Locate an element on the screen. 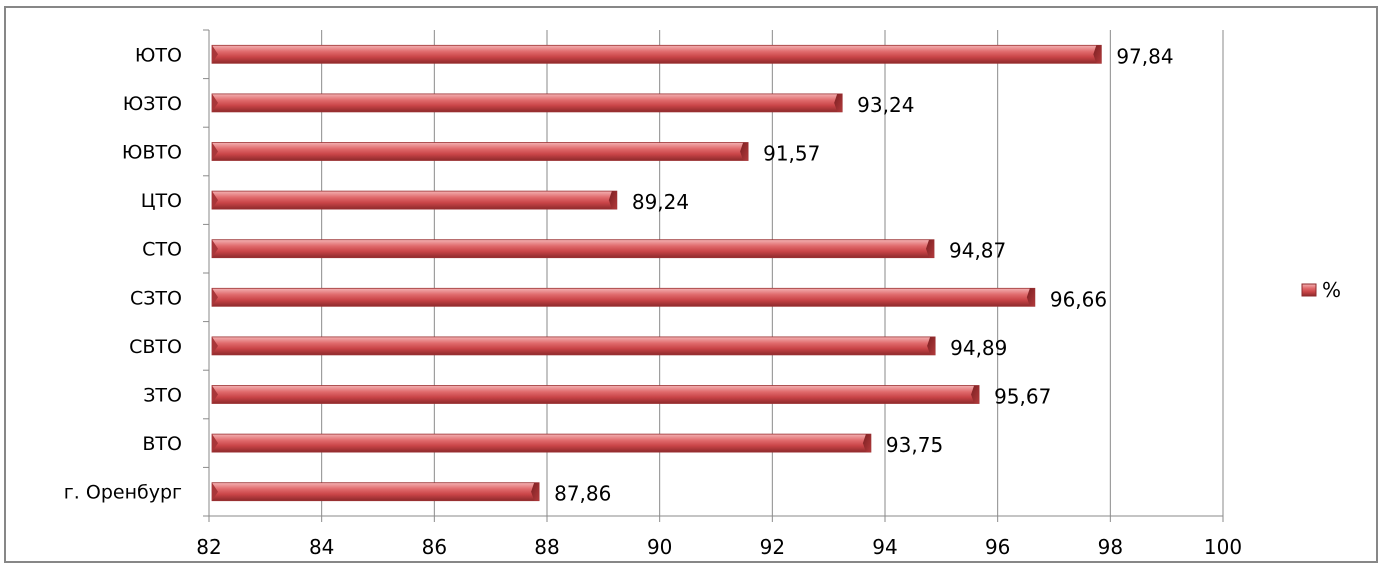  data-label: 94,87 is located at coordinates (977, 251).